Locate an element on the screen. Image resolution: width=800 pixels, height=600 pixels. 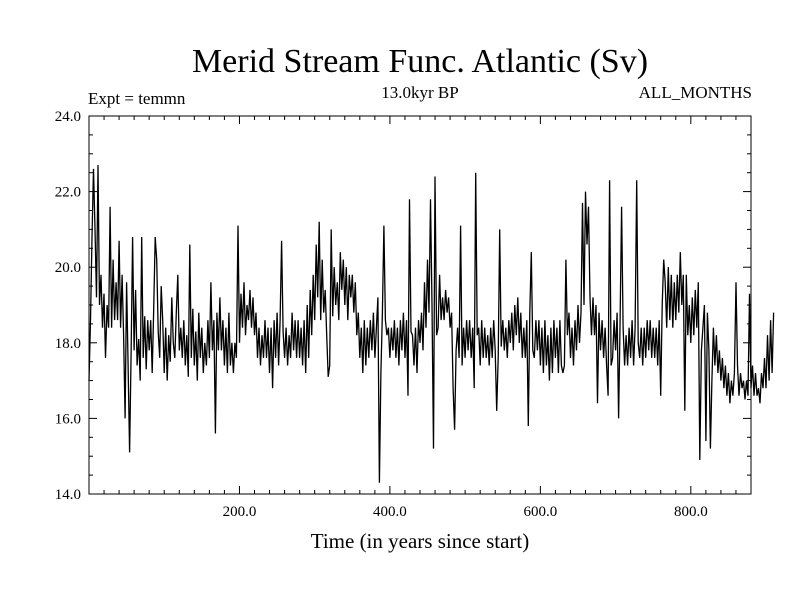
y-tick-label: 18.0 is located at coordinates (68, 344).